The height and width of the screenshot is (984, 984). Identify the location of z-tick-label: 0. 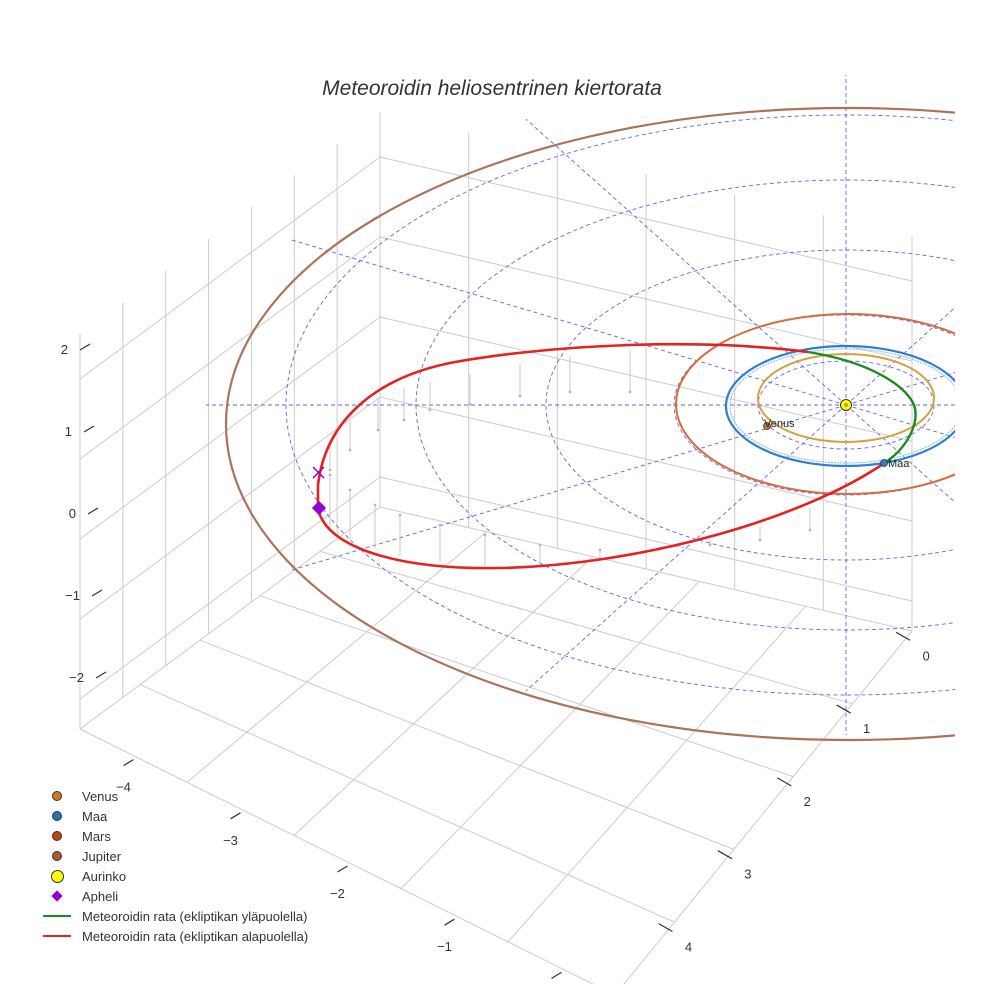
(72, 513).